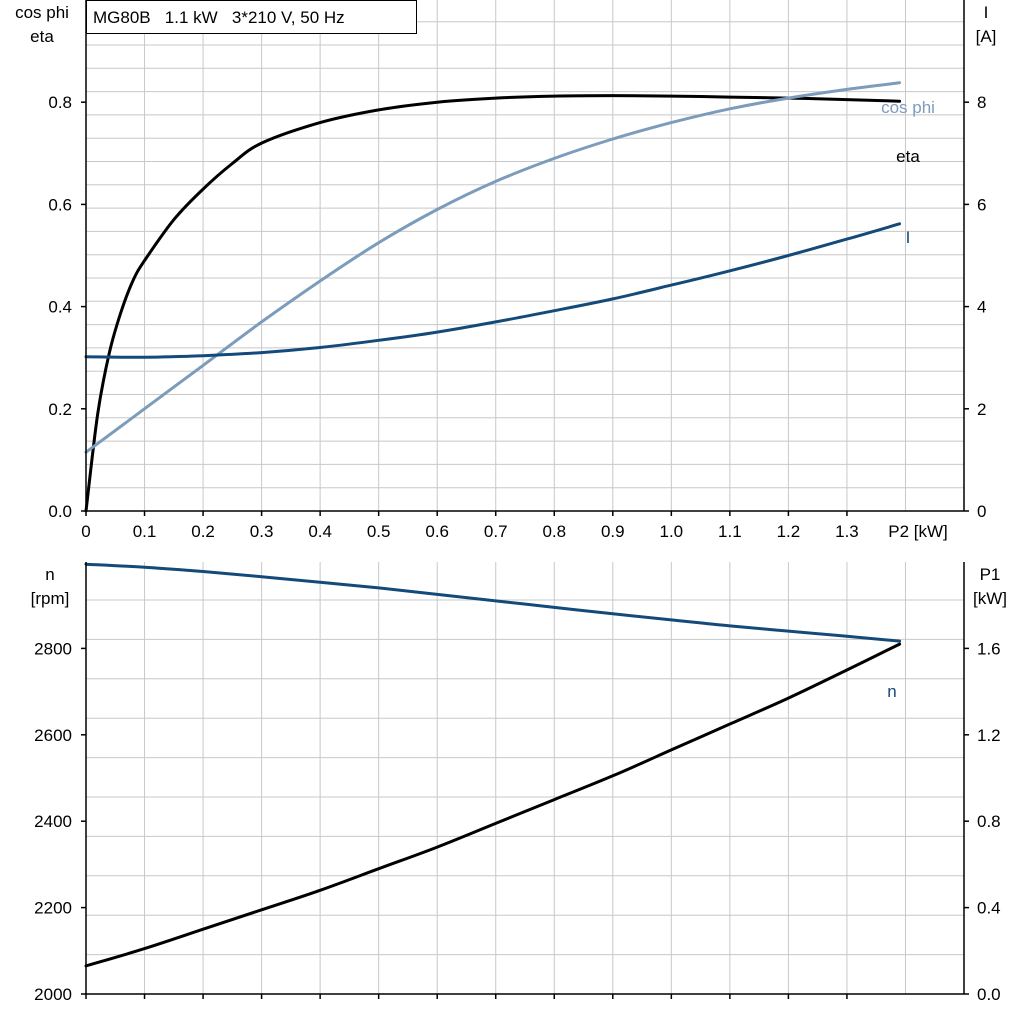 This screenshot has height=1024, width=1024. What do you see at coordinates (42, 12) in the screenshot?
I see `top-left-axis-title-line1: cos phi` at bounding box center [42, 12].